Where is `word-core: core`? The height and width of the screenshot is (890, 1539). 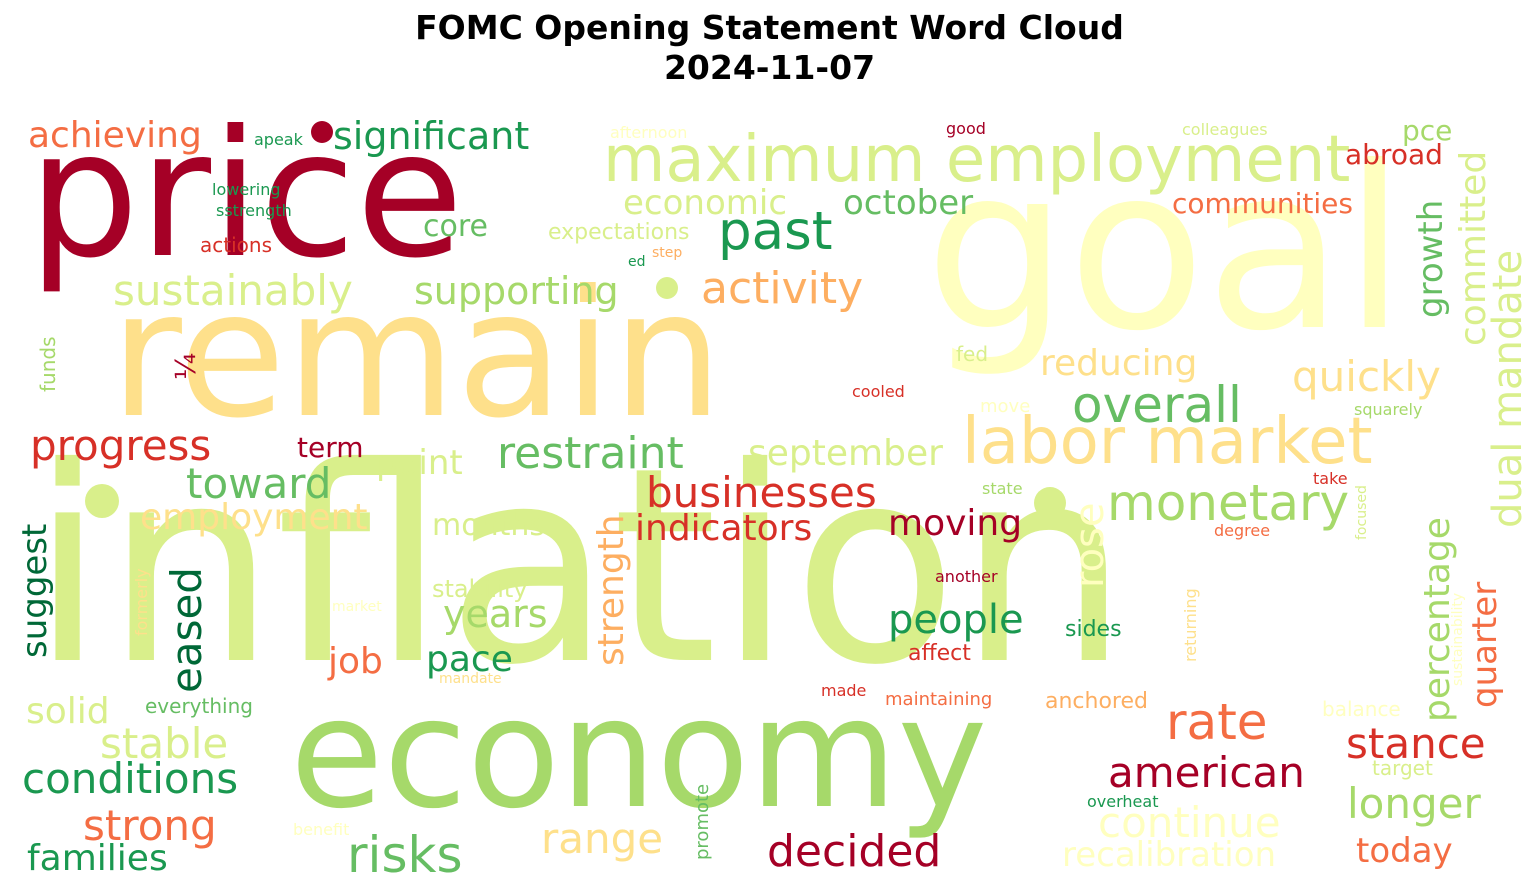 word-core: core is located at coordinates (455, 226).